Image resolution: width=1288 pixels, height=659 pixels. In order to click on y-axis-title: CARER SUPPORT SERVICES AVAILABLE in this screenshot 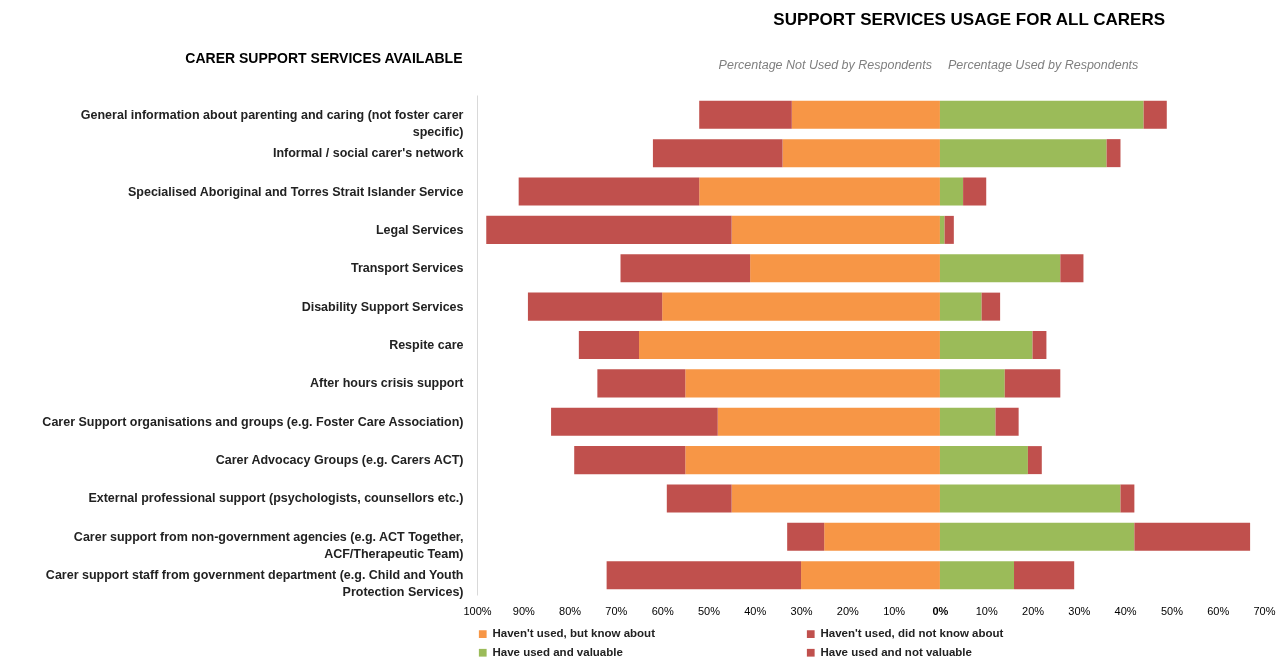, I will do `click(324, 57)`.